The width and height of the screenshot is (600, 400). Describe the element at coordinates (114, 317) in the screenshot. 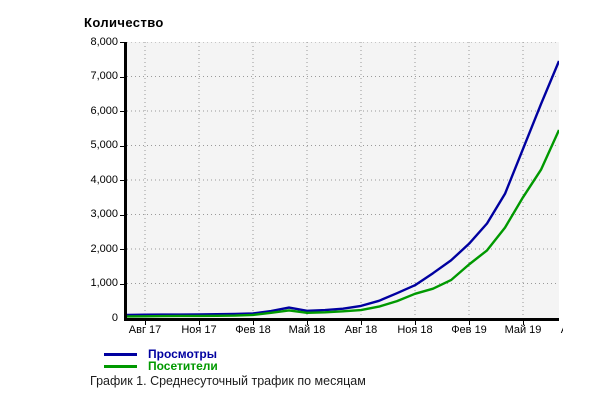

I see `y-tick-label: 0` at that location.